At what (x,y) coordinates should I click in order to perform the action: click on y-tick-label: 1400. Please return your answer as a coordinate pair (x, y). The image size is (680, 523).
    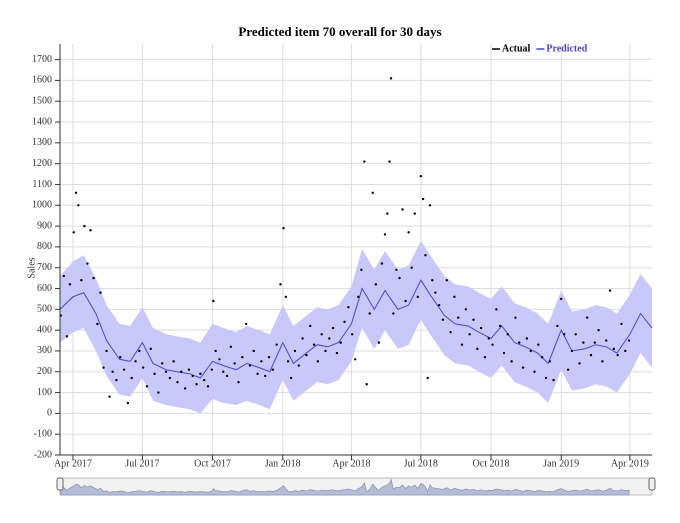
    Looking at the image, I should click on (42, 121).